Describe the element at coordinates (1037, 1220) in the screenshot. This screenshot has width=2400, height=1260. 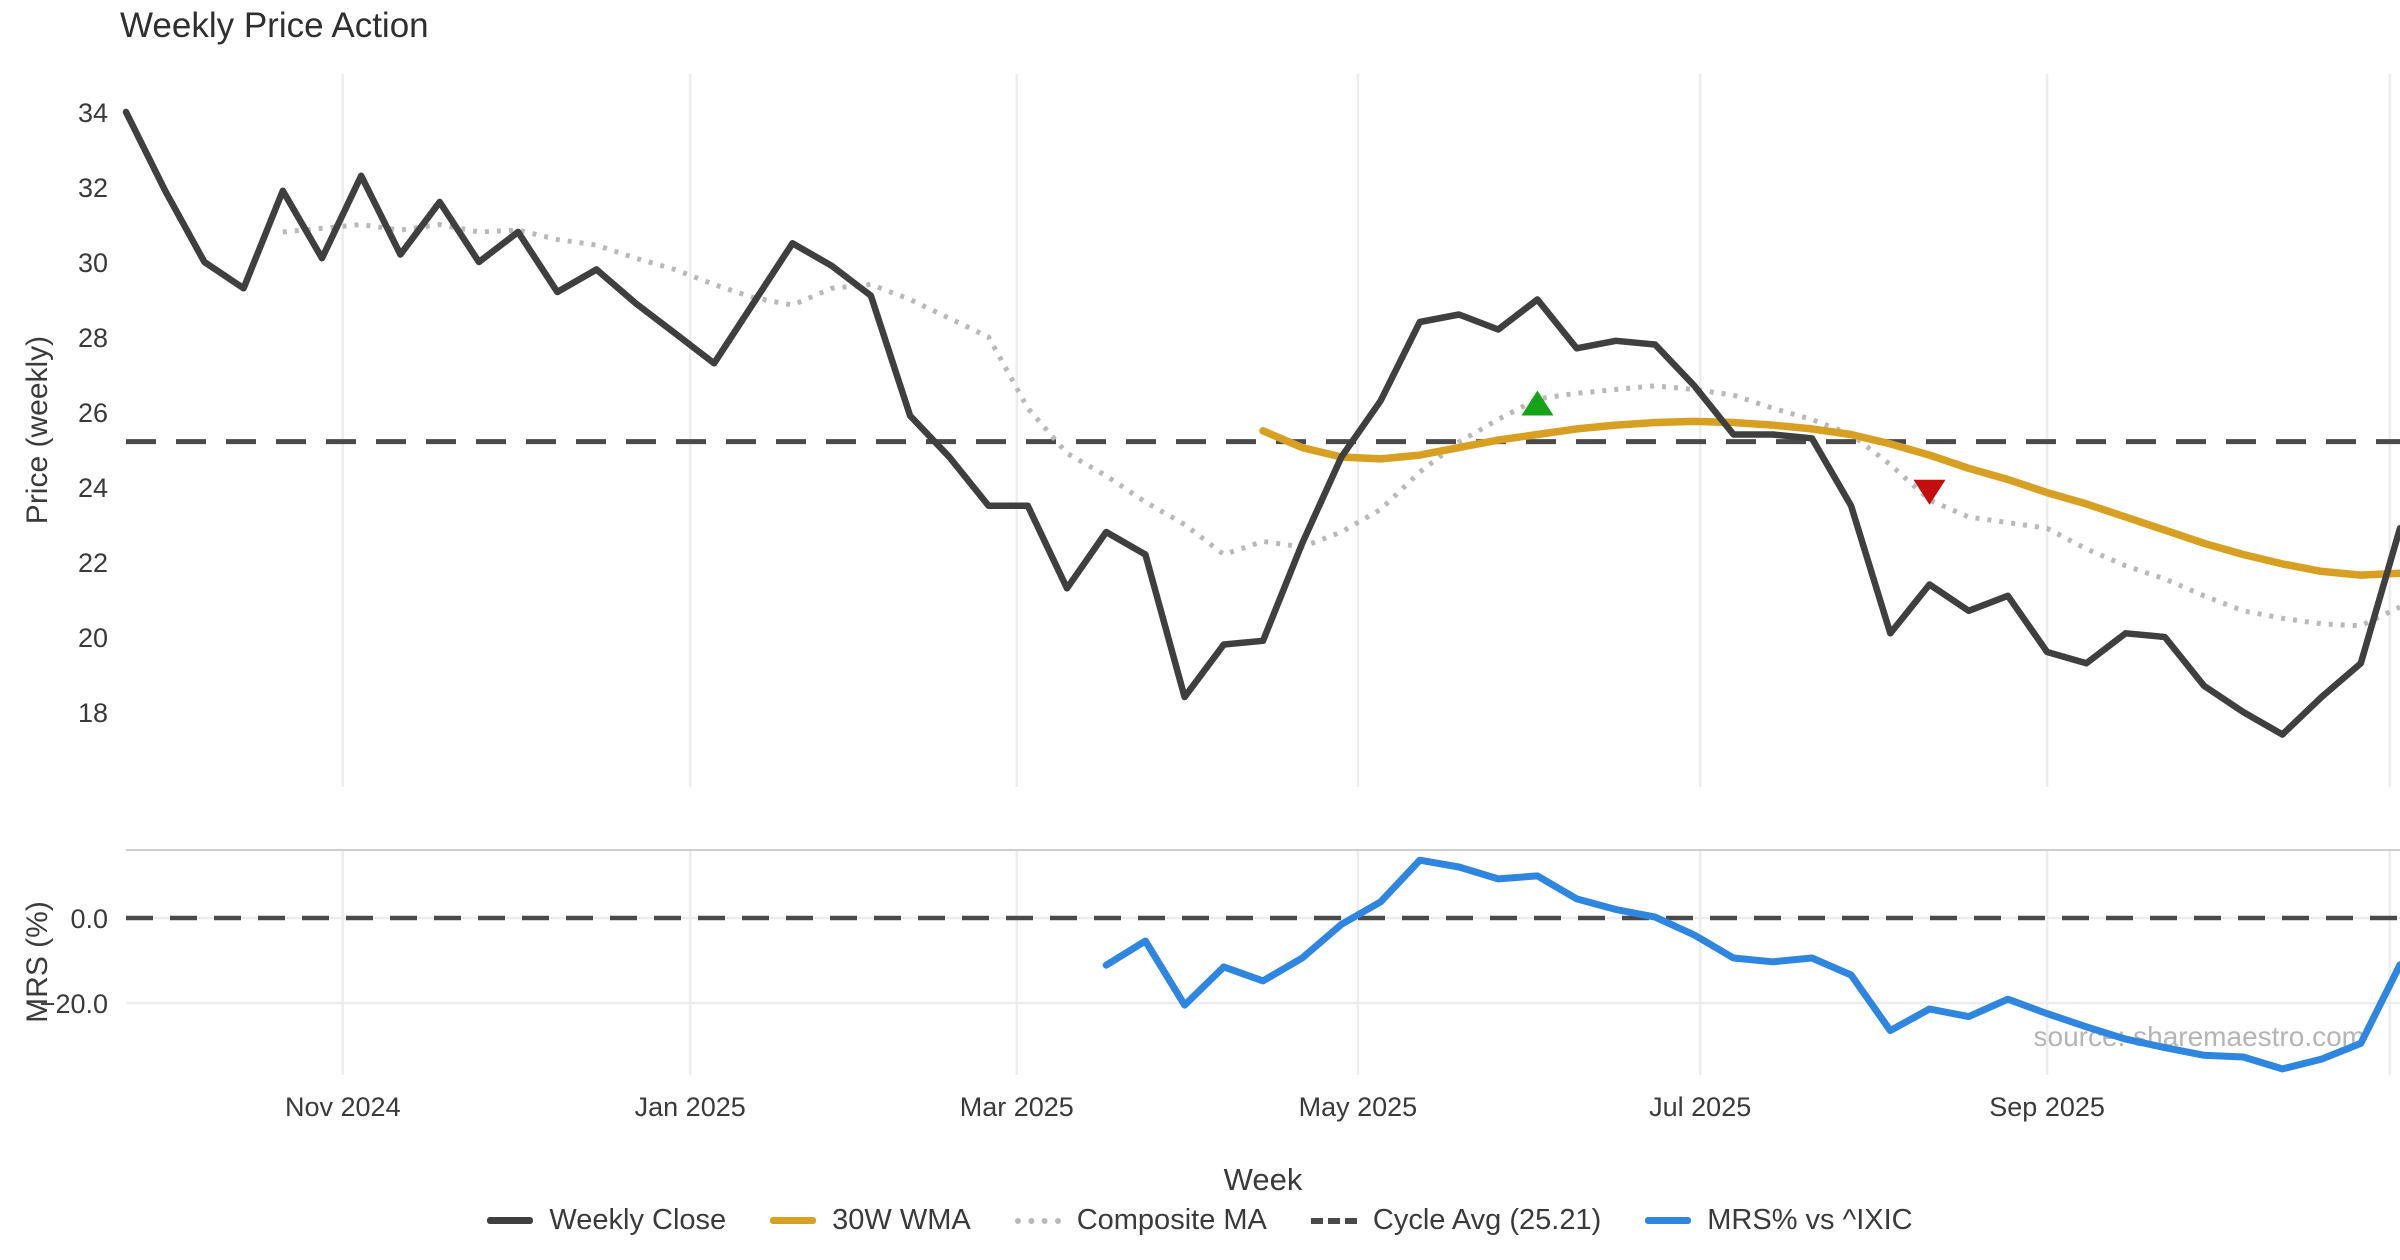
I see `composite-ma-line-swatch` at that location.